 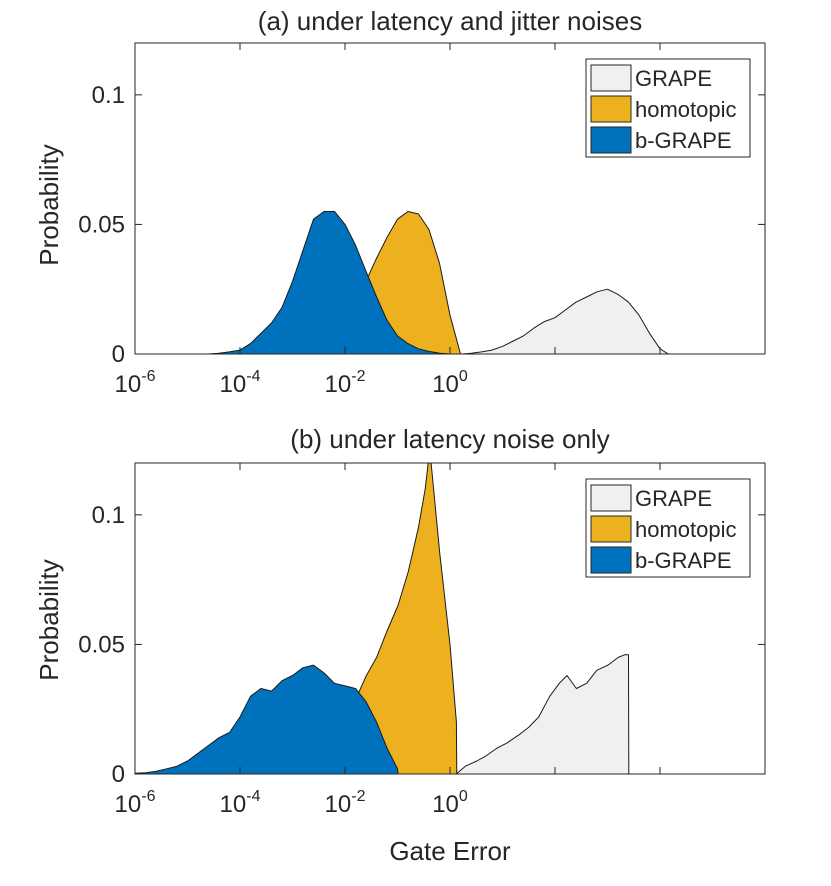 I want to click on x-tick-label-a: 10⁻⁶, so click(x=135, y=383).